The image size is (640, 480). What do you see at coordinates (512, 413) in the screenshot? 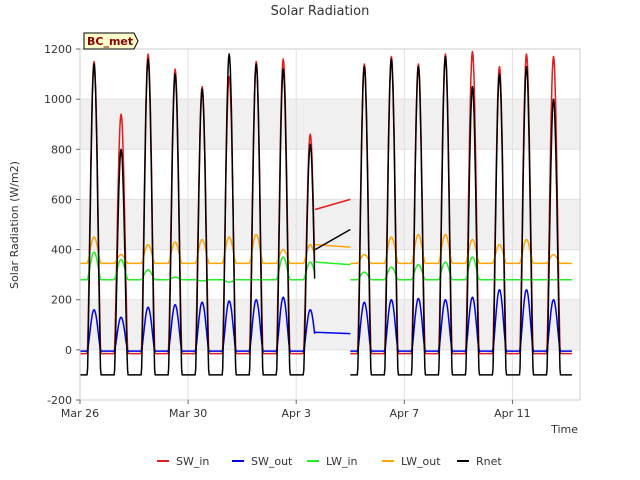
I see `x-tick-label: Apr 11` at bounding box center [512, 413].